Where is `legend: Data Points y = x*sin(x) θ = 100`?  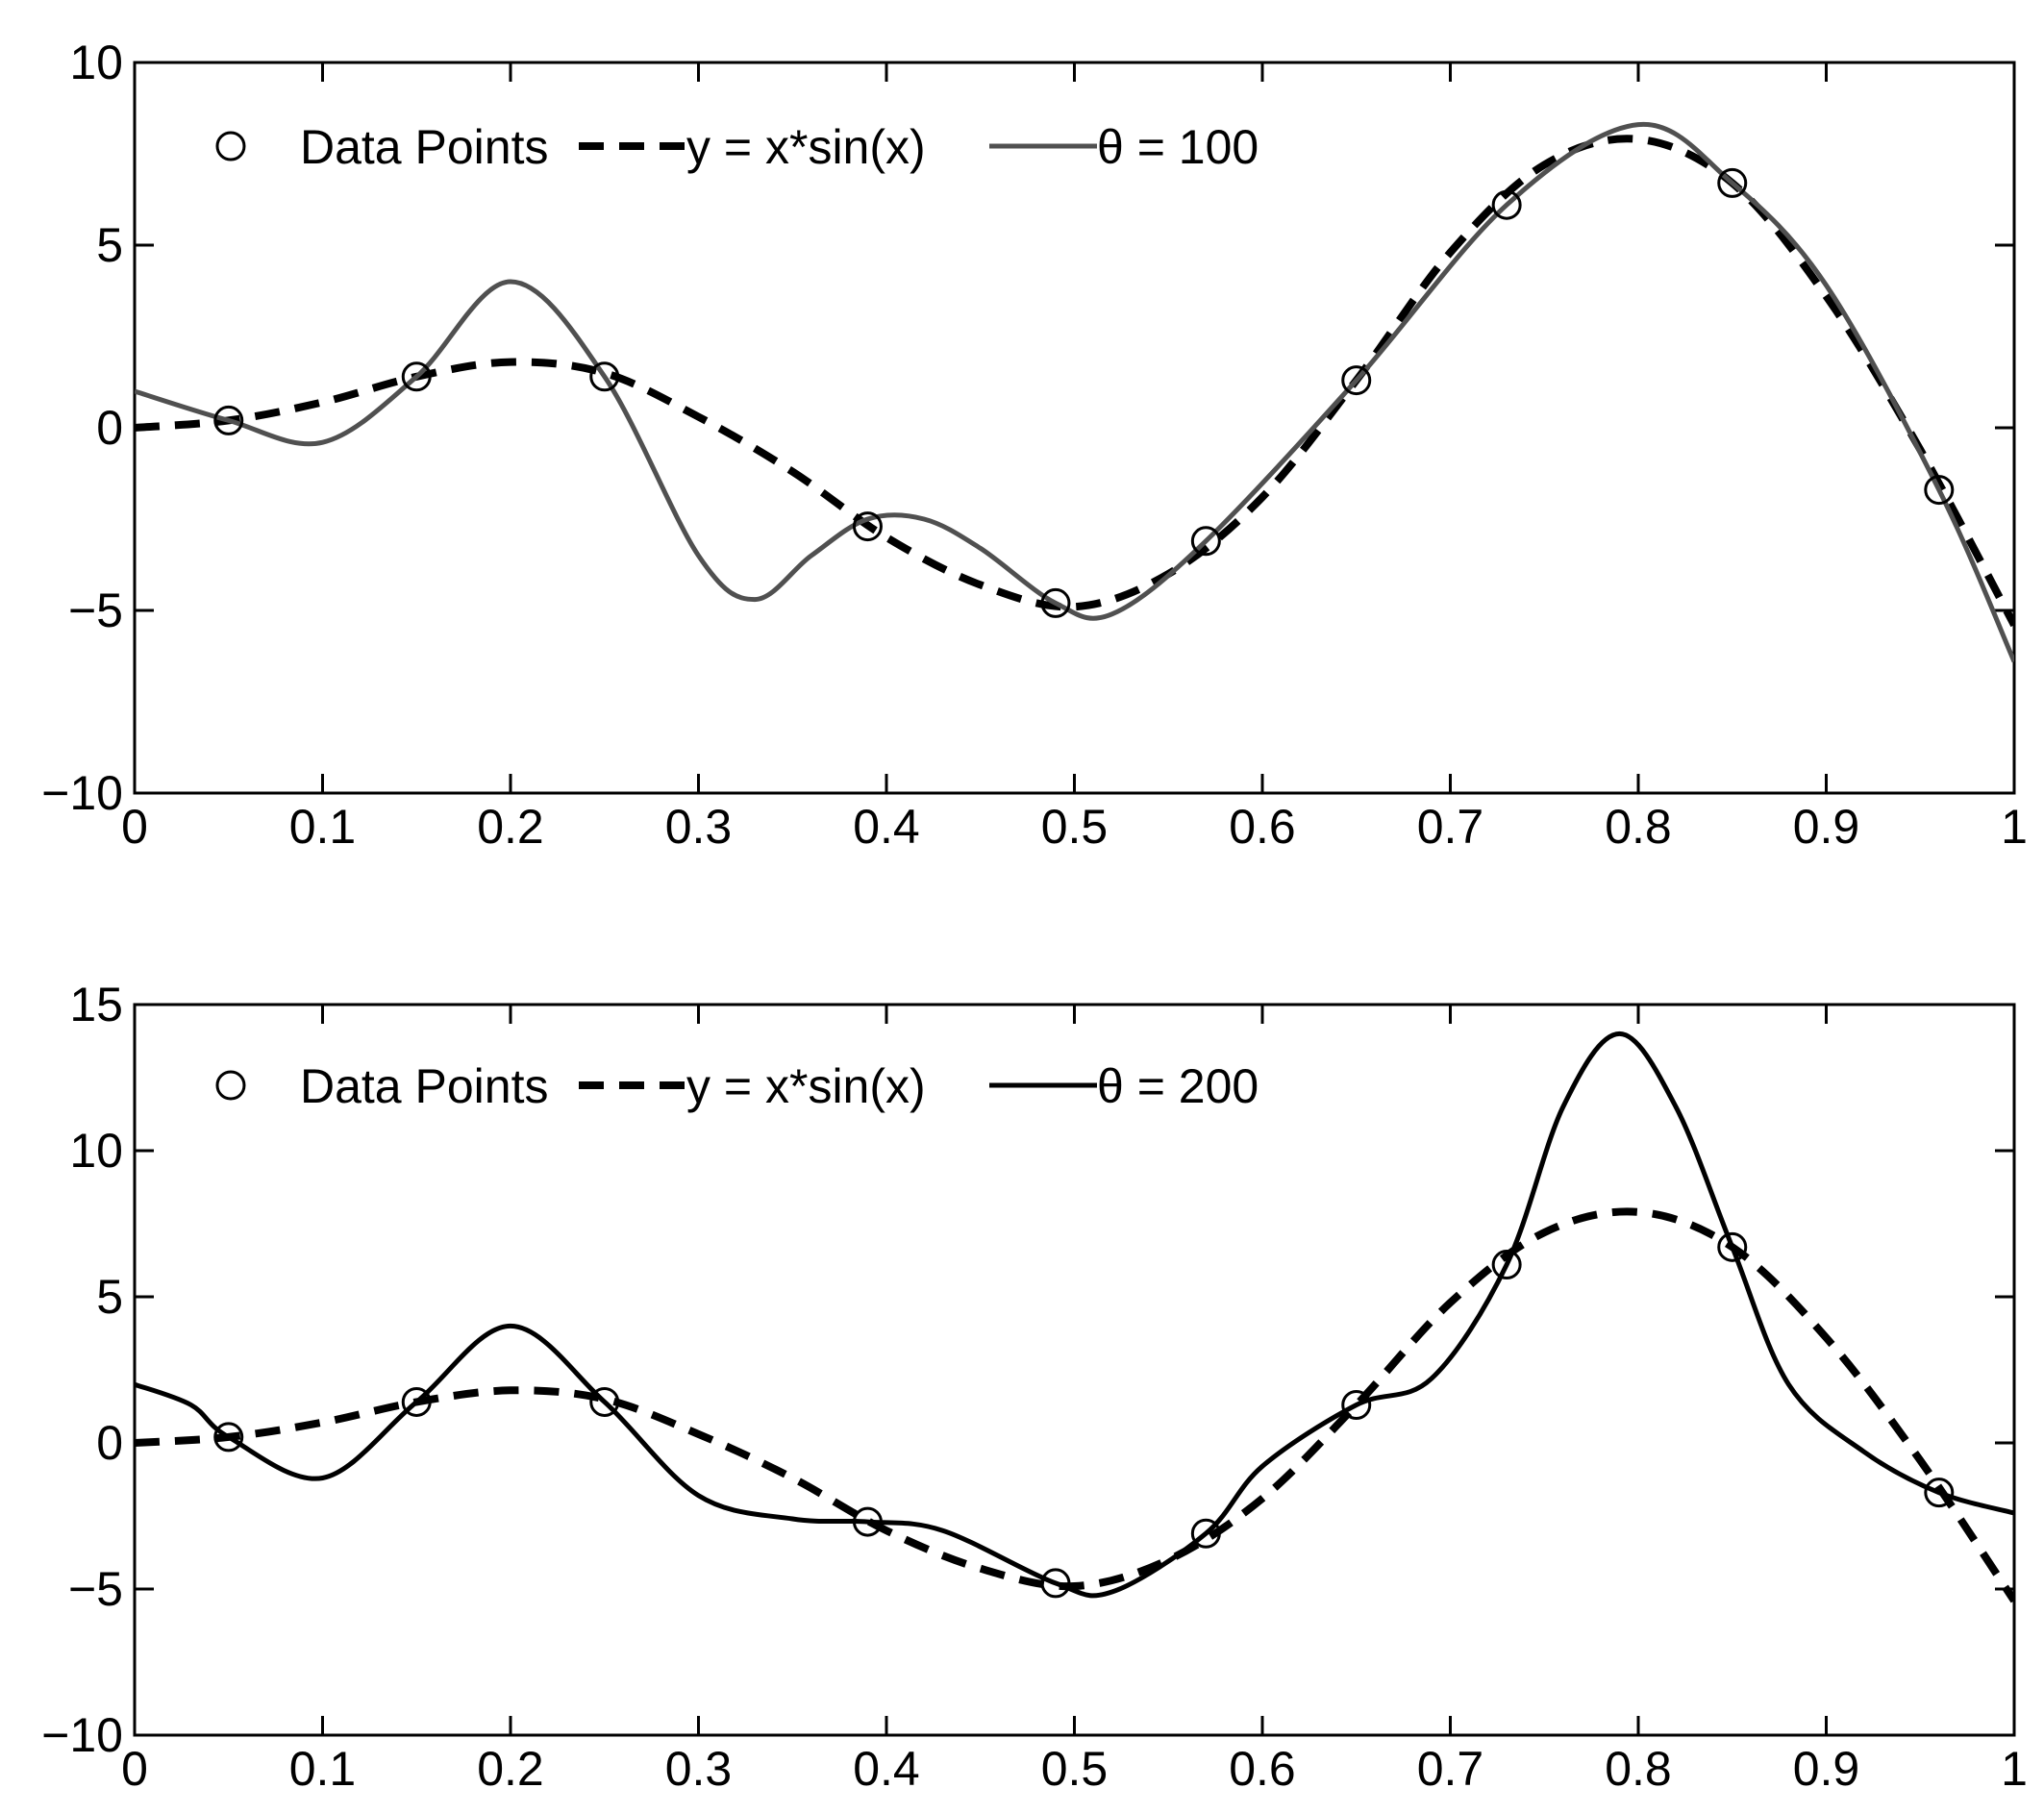
legend: Data Points y = x*sin(x) θ = 100 is located at coordinates (737, 147).